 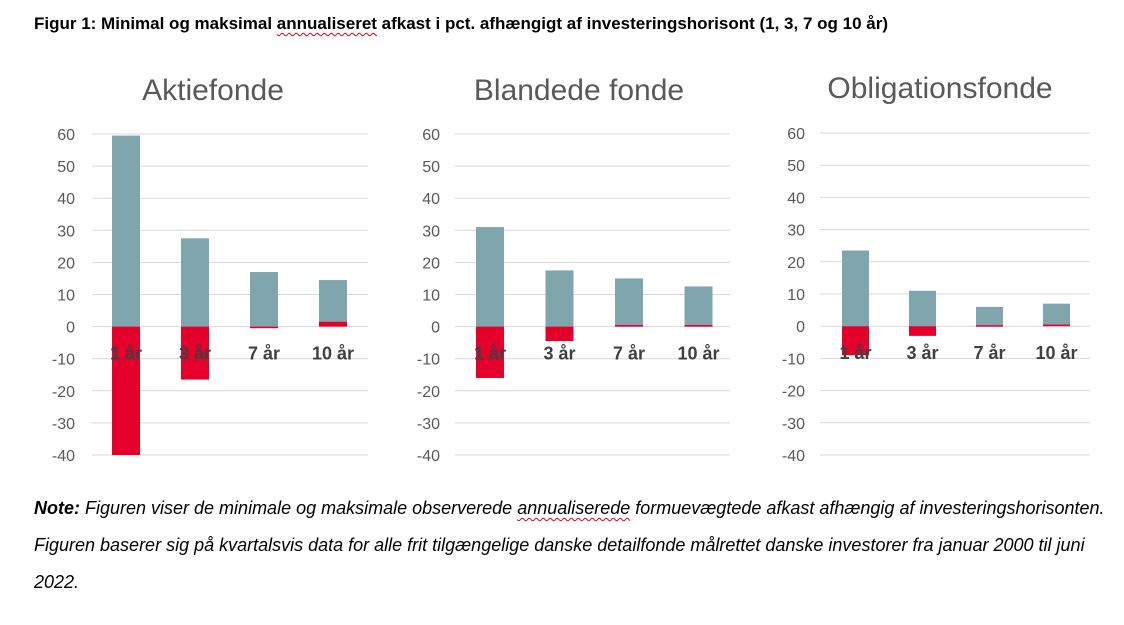 I want to click on note-label: Note:, so click(x=57, y=508).